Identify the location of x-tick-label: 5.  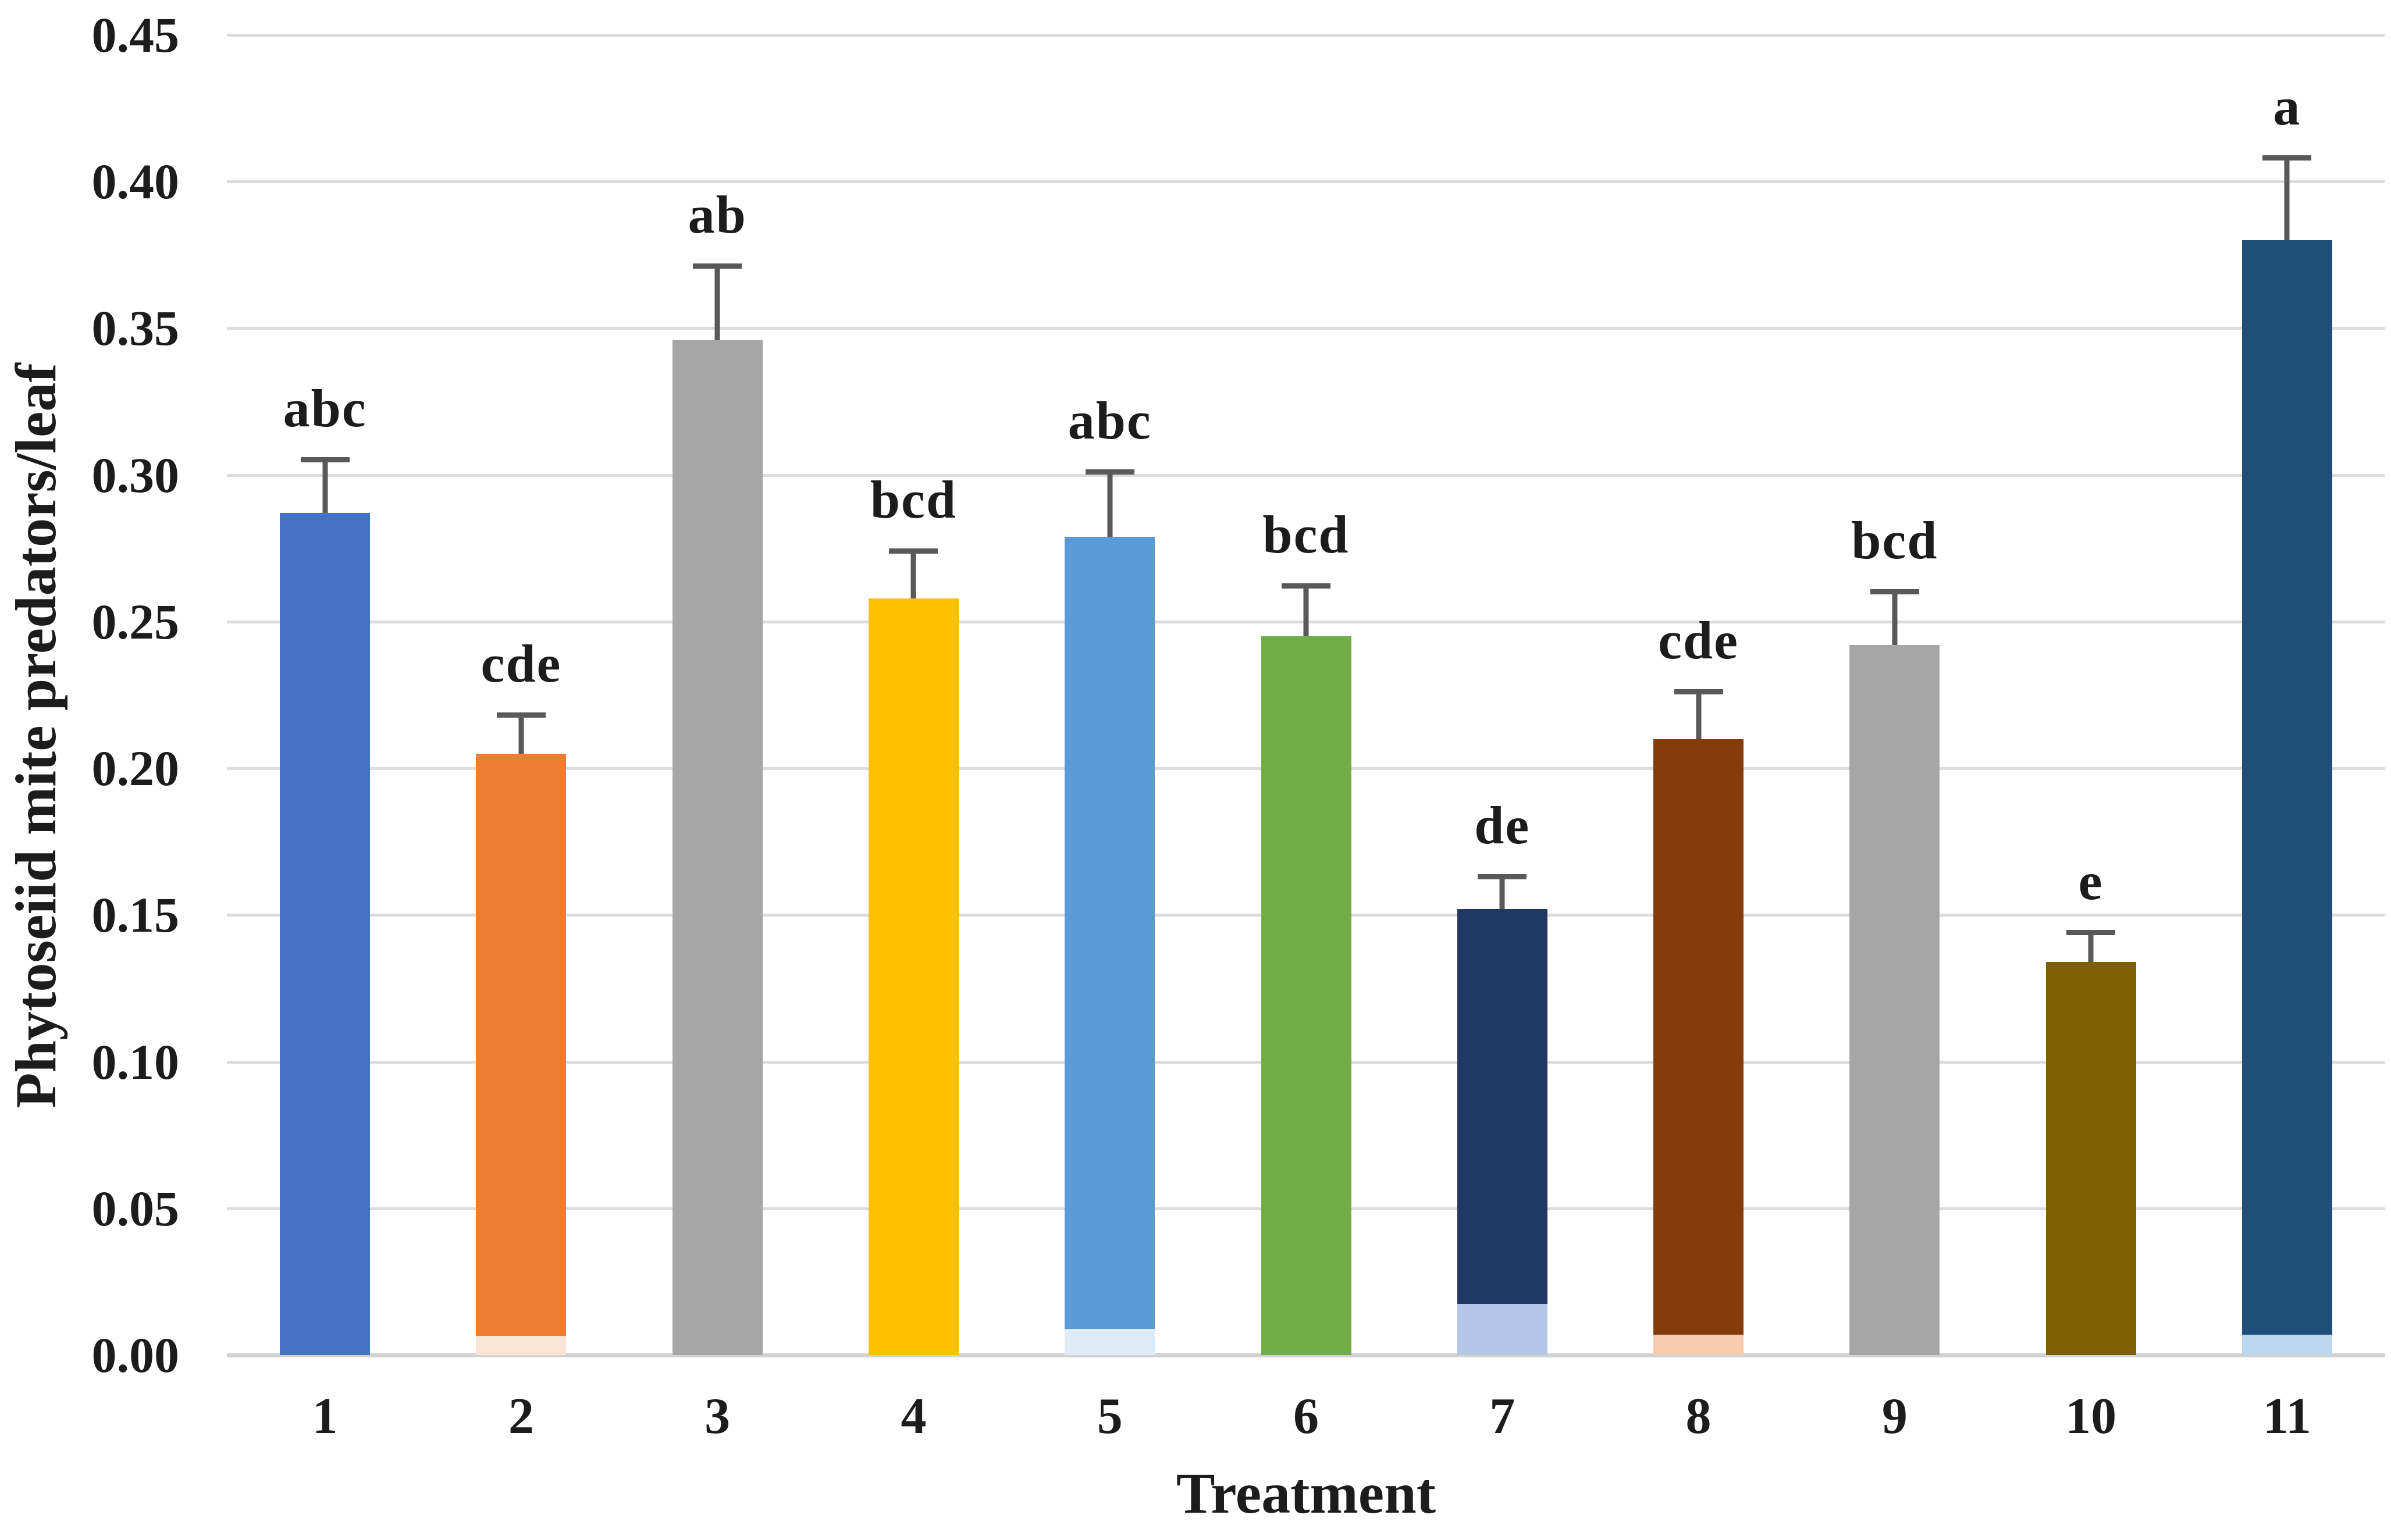
(1110, 1416).